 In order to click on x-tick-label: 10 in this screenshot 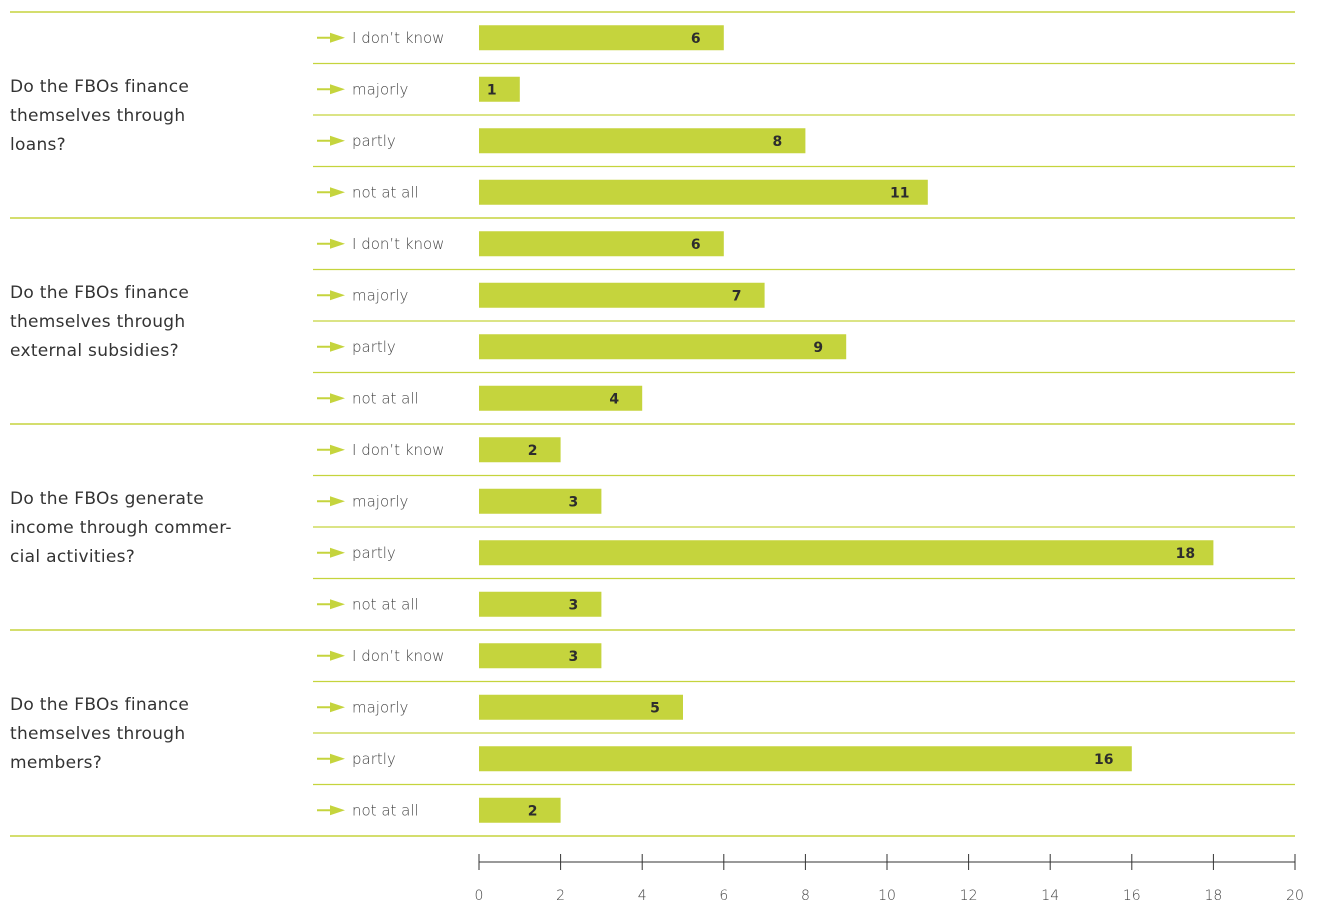, I will do `click(887, 896)`.